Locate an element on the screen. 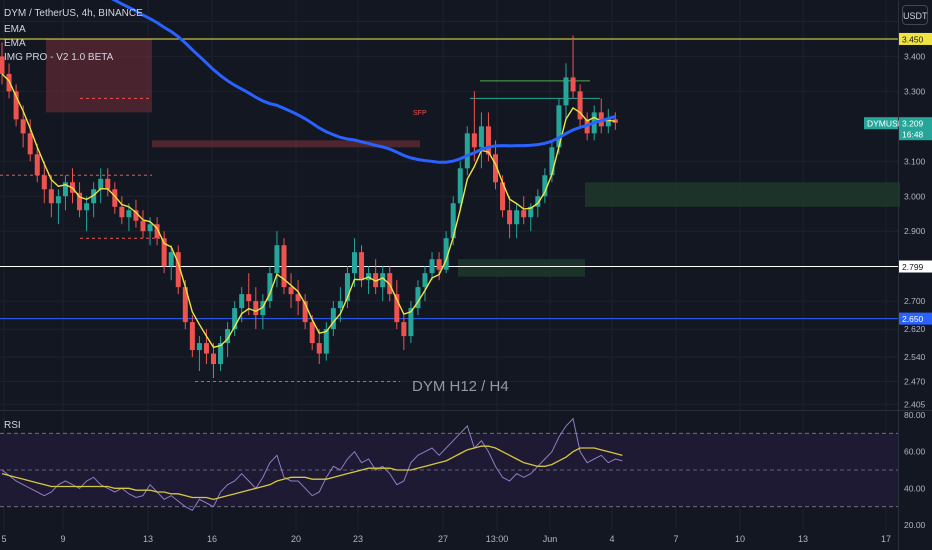 The height and width of the screenshot is (550, 932). price-tag-text: DYMUSDT is located at coordinates (888, 124).